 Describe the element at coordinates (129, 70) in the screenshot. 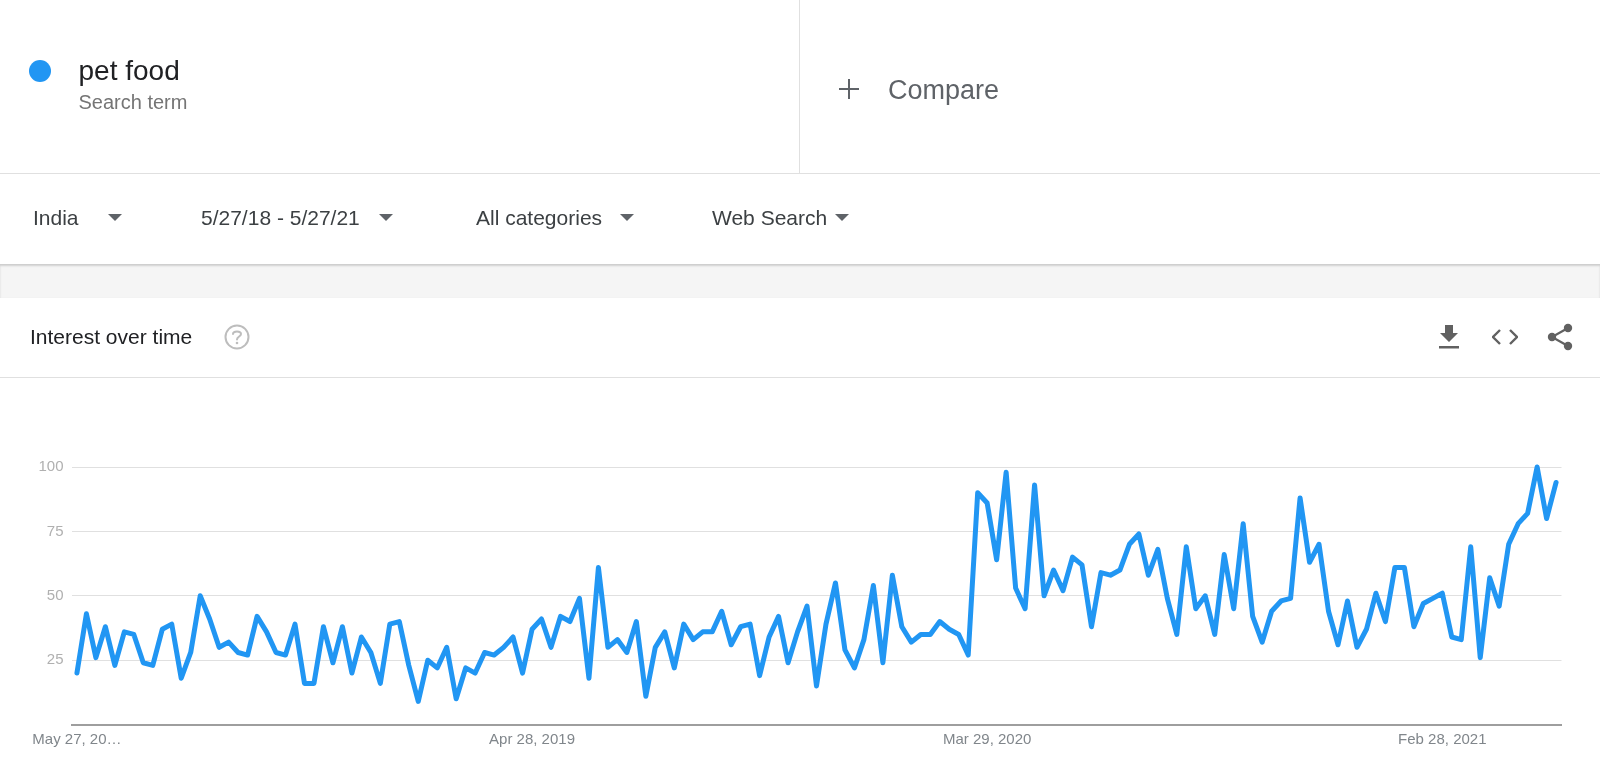

I see `legend-label: pet food` at that location.